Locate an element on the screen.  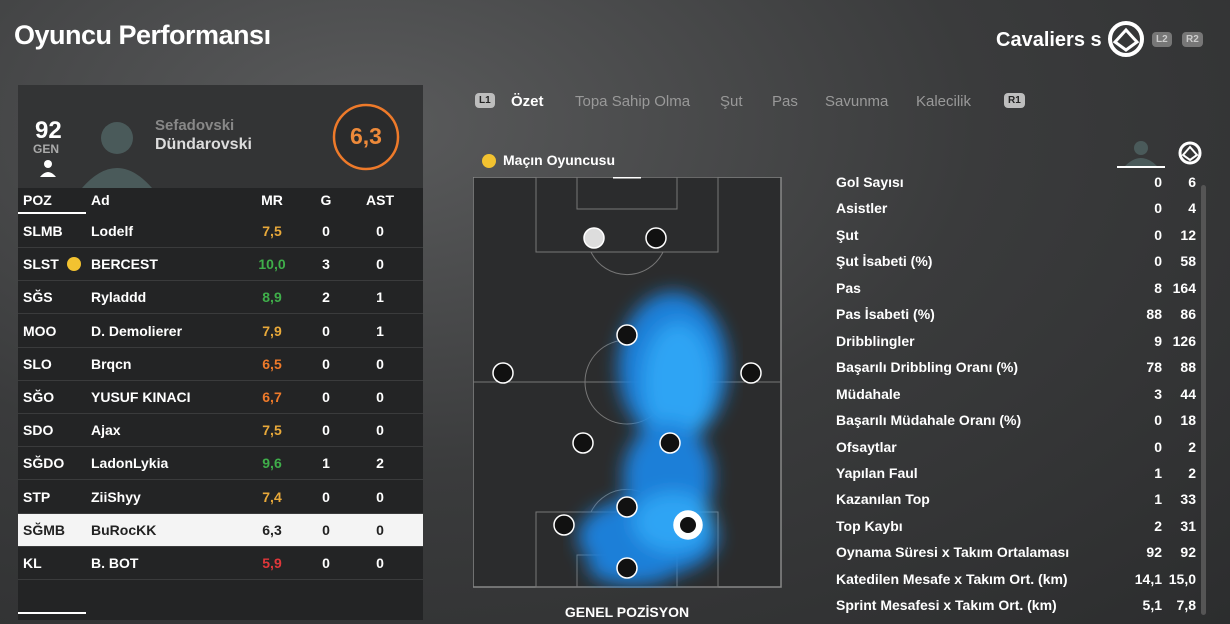
rating-ring is located at coordinates (366, 137).